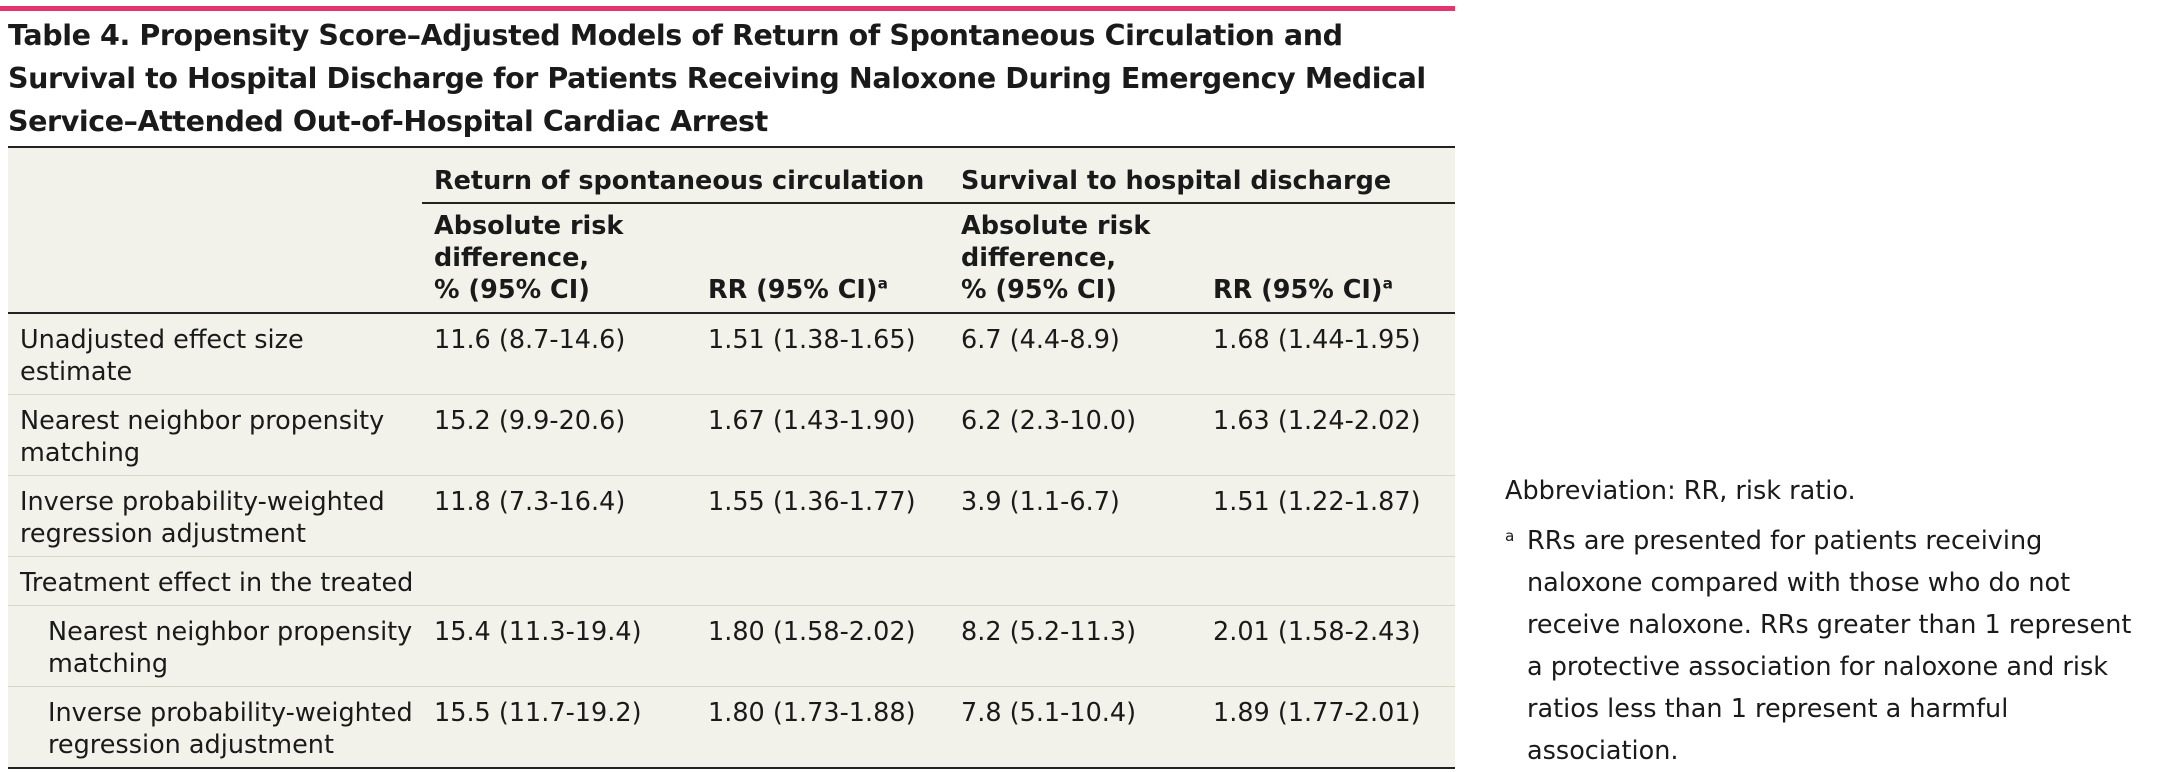 The image size is (2158, 772). I want to click on cell-rosc-rr: 1.80 (1.73-1.88), so click(822, 727).